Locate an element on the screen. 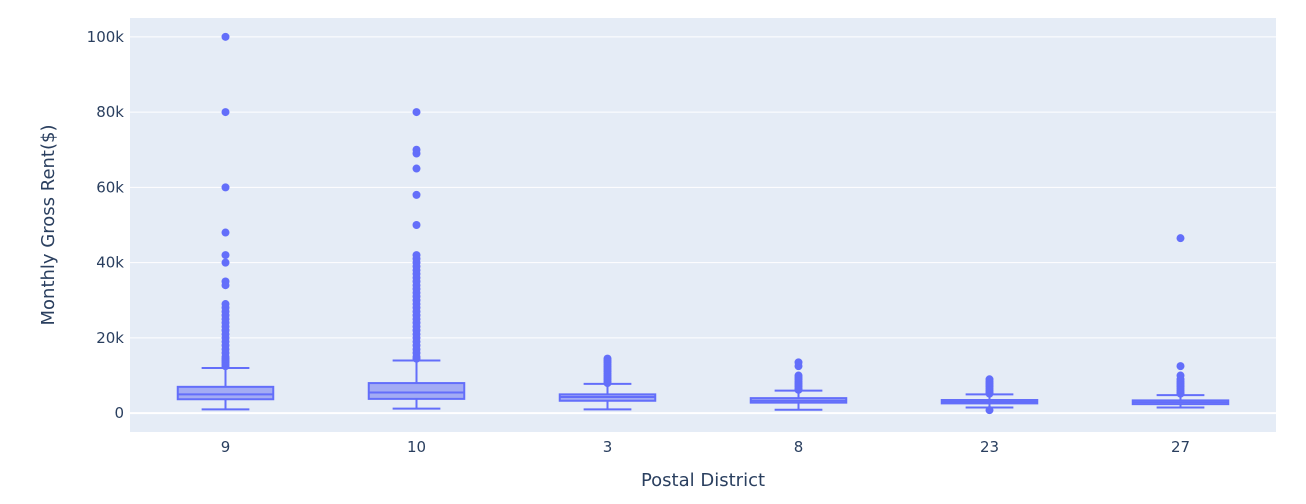  y-tick-label: 20k is located at coordinates (110, 338).